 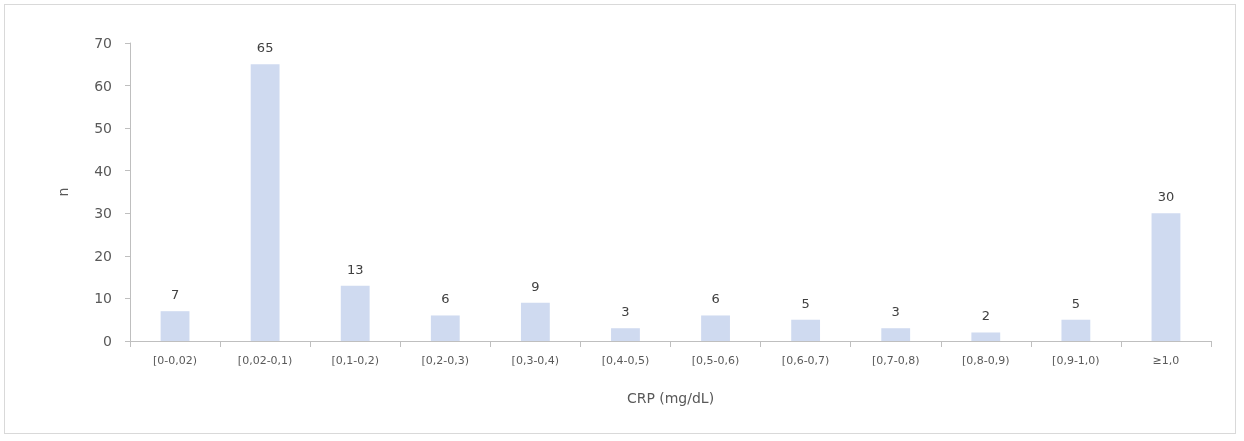 I want to click on y-tick-label: 70, so click(x=103, y=43).